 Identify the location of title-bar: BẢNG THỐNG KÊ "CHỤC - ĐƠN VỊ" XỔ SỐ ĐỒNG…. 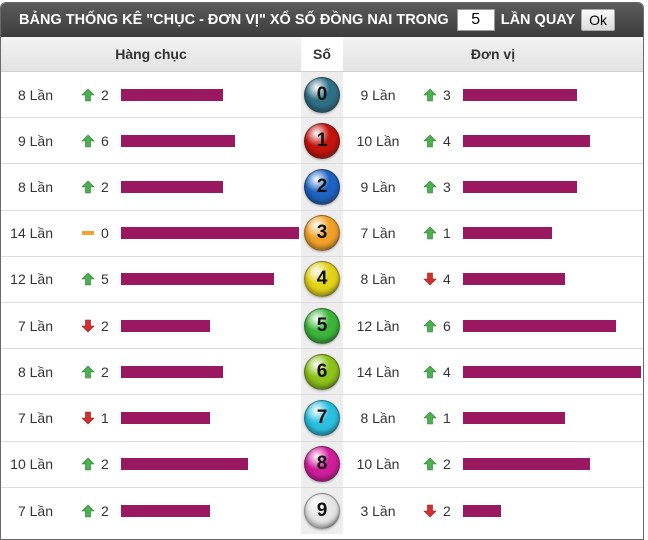
(322, 20).